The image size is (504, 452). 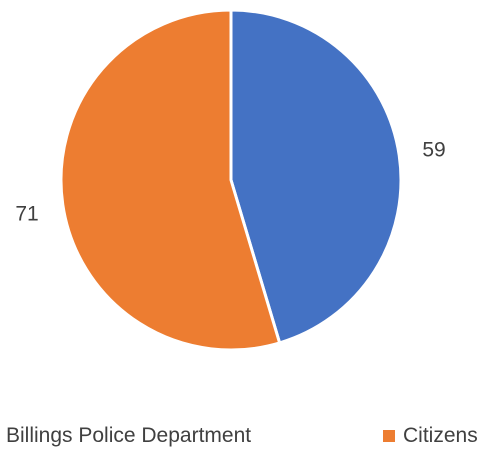 I want to click on legend-label-citizens: Citizens, so click(x=440, y=435).